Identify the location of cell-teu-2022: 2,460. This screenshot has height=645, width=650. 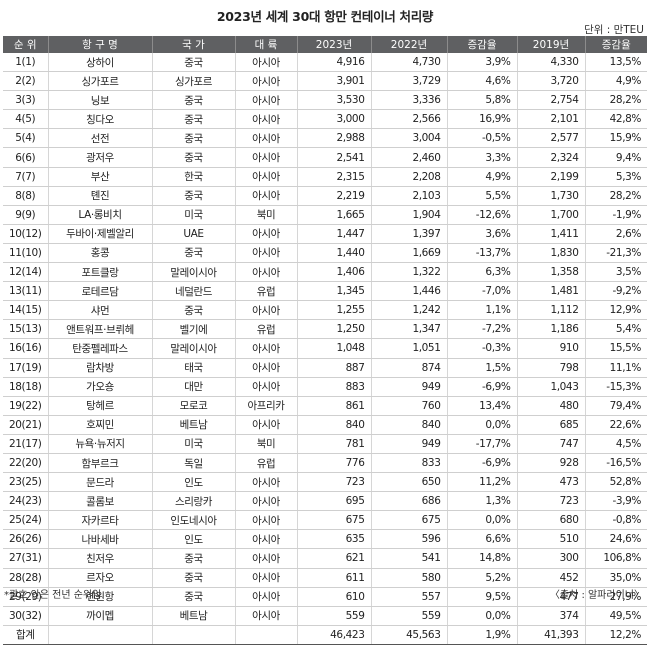
(408, 157).